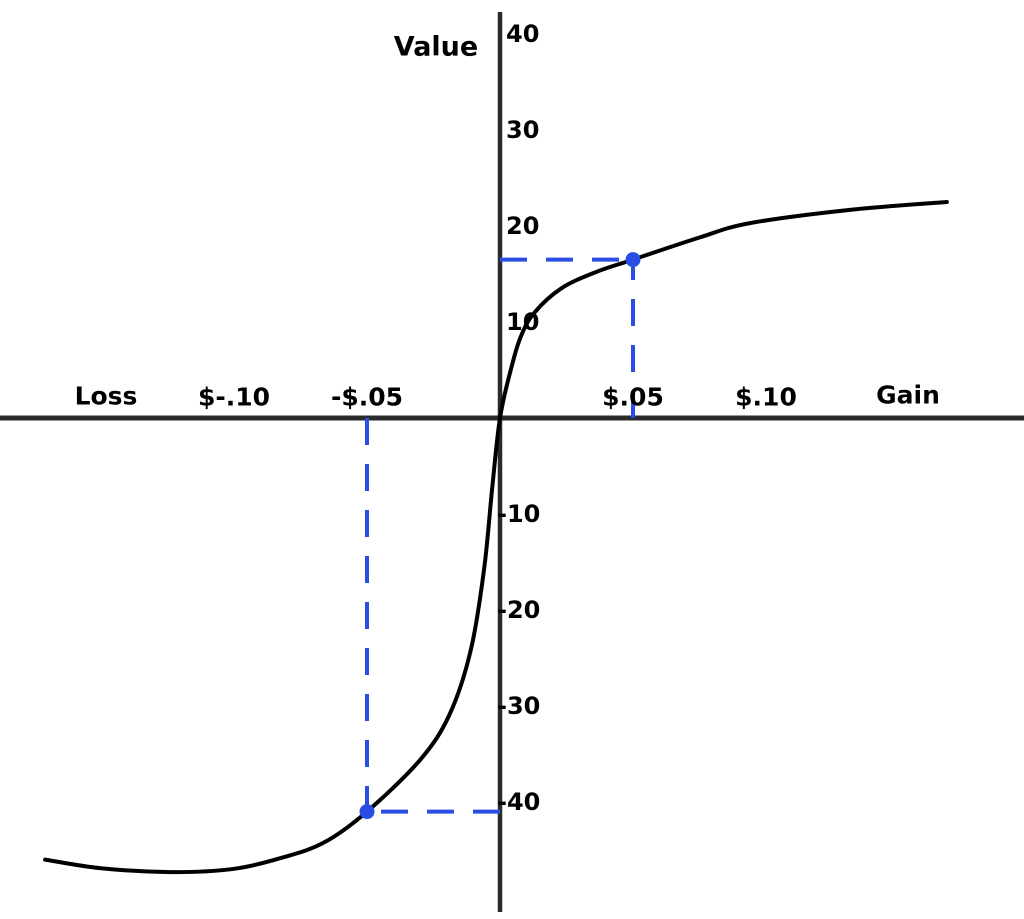  I want to click on x-tick-label: -$.05, so click(367, 397).